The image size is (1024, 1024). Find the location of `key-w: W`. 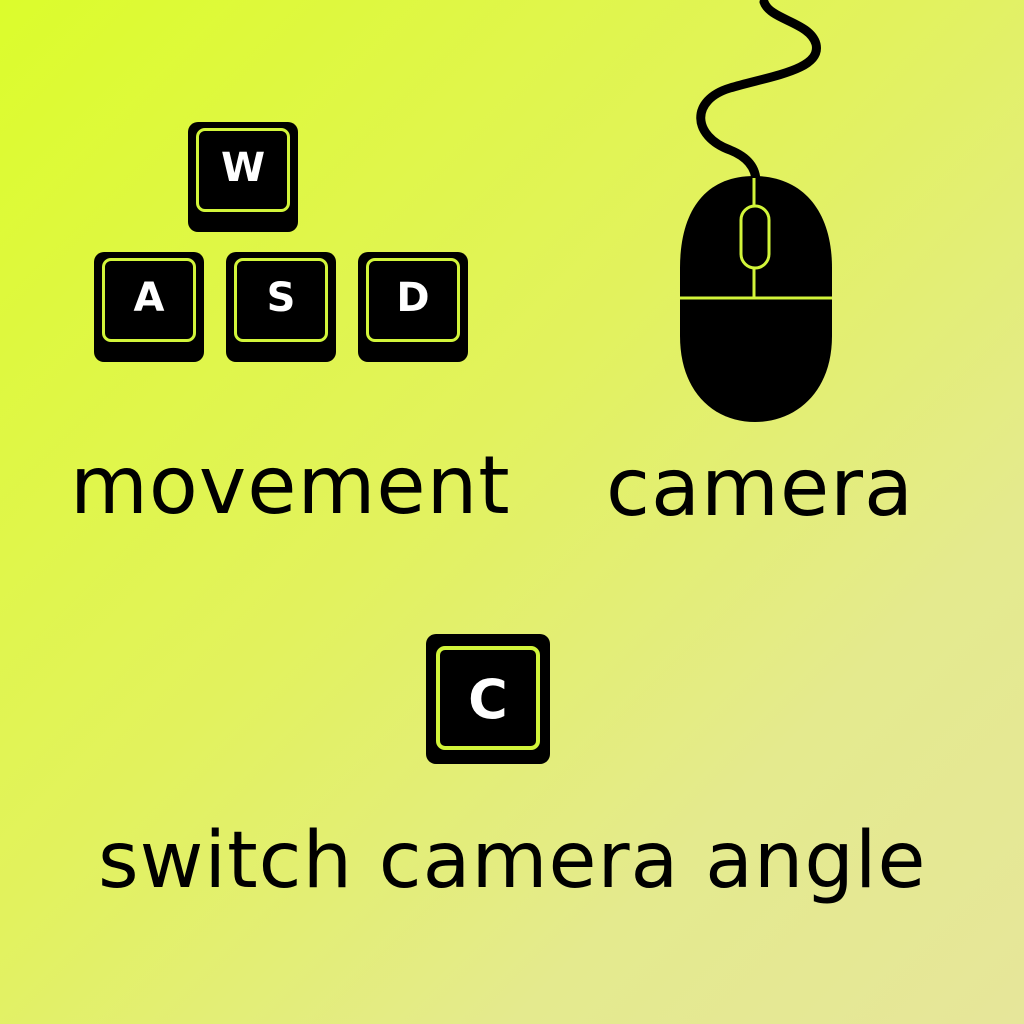

key-w: W is located at coordinates (243, 177).